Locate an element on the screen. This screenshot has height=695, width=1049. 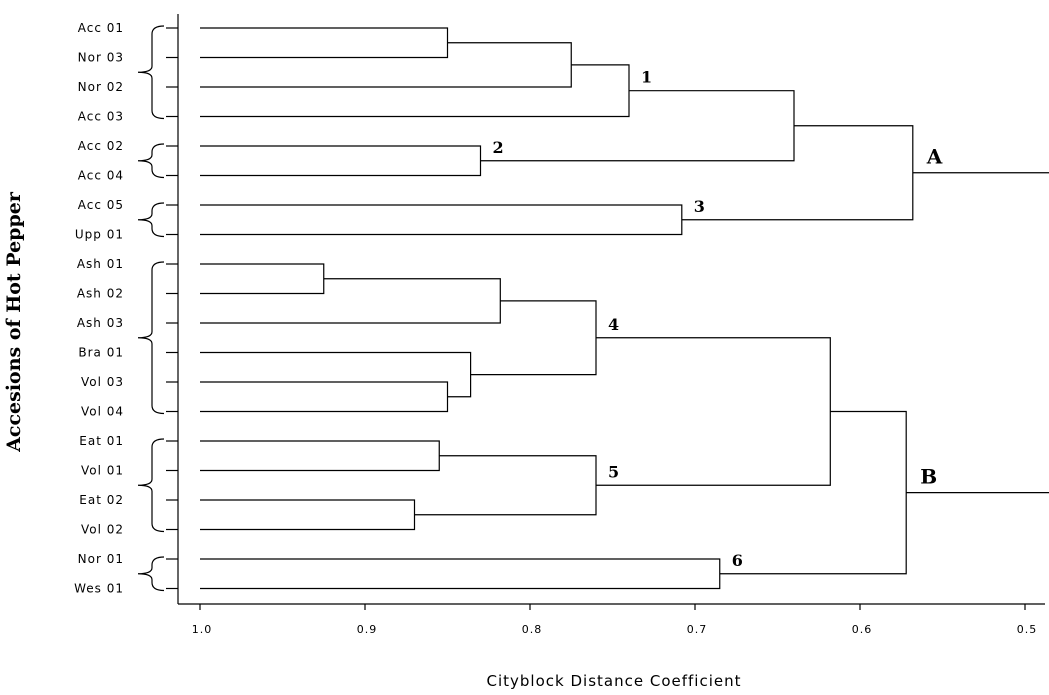
leaf-label-nor-02: Nor 02 is located at coordinates (101, 87).